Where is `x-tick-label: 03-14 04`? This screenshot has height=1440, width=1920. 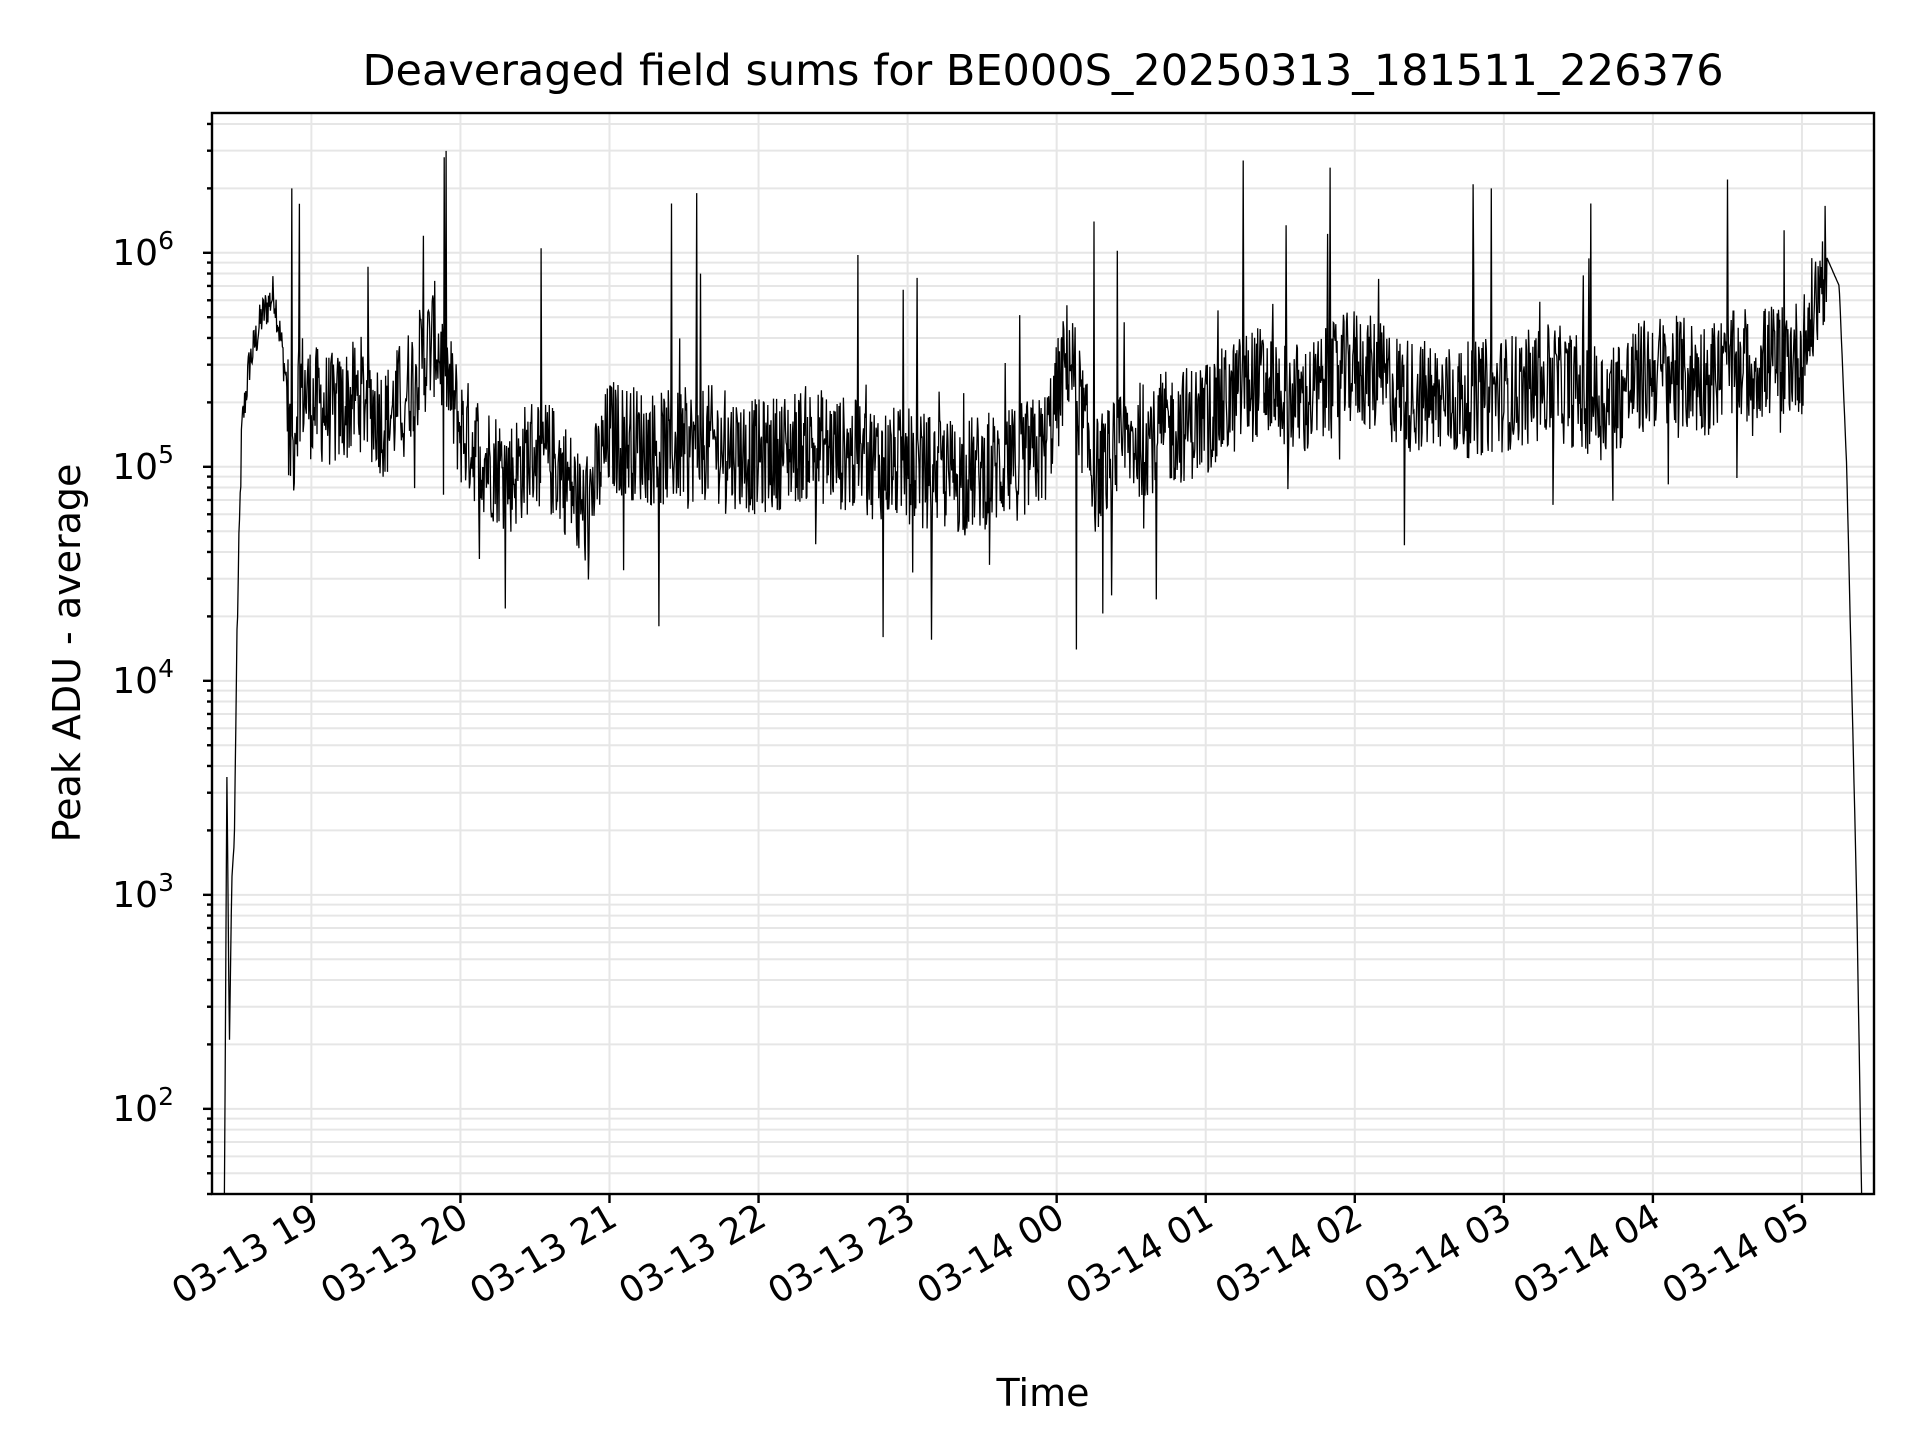
x-tick-label: 03-14 04 is located at coordinates (1587, 1254).